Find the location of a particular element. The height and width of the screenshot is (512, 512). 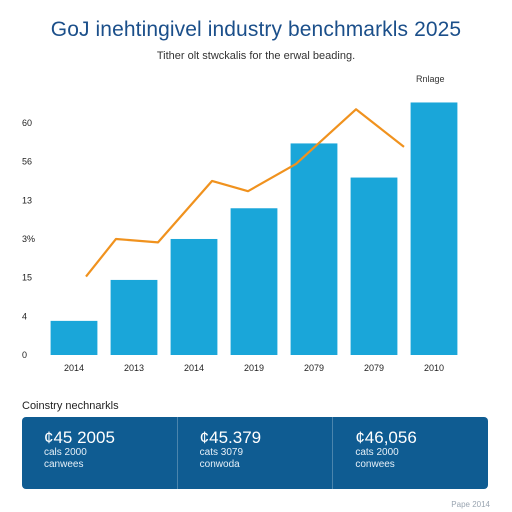

y-tick-label: 13 is located at coordinates (27, 200).